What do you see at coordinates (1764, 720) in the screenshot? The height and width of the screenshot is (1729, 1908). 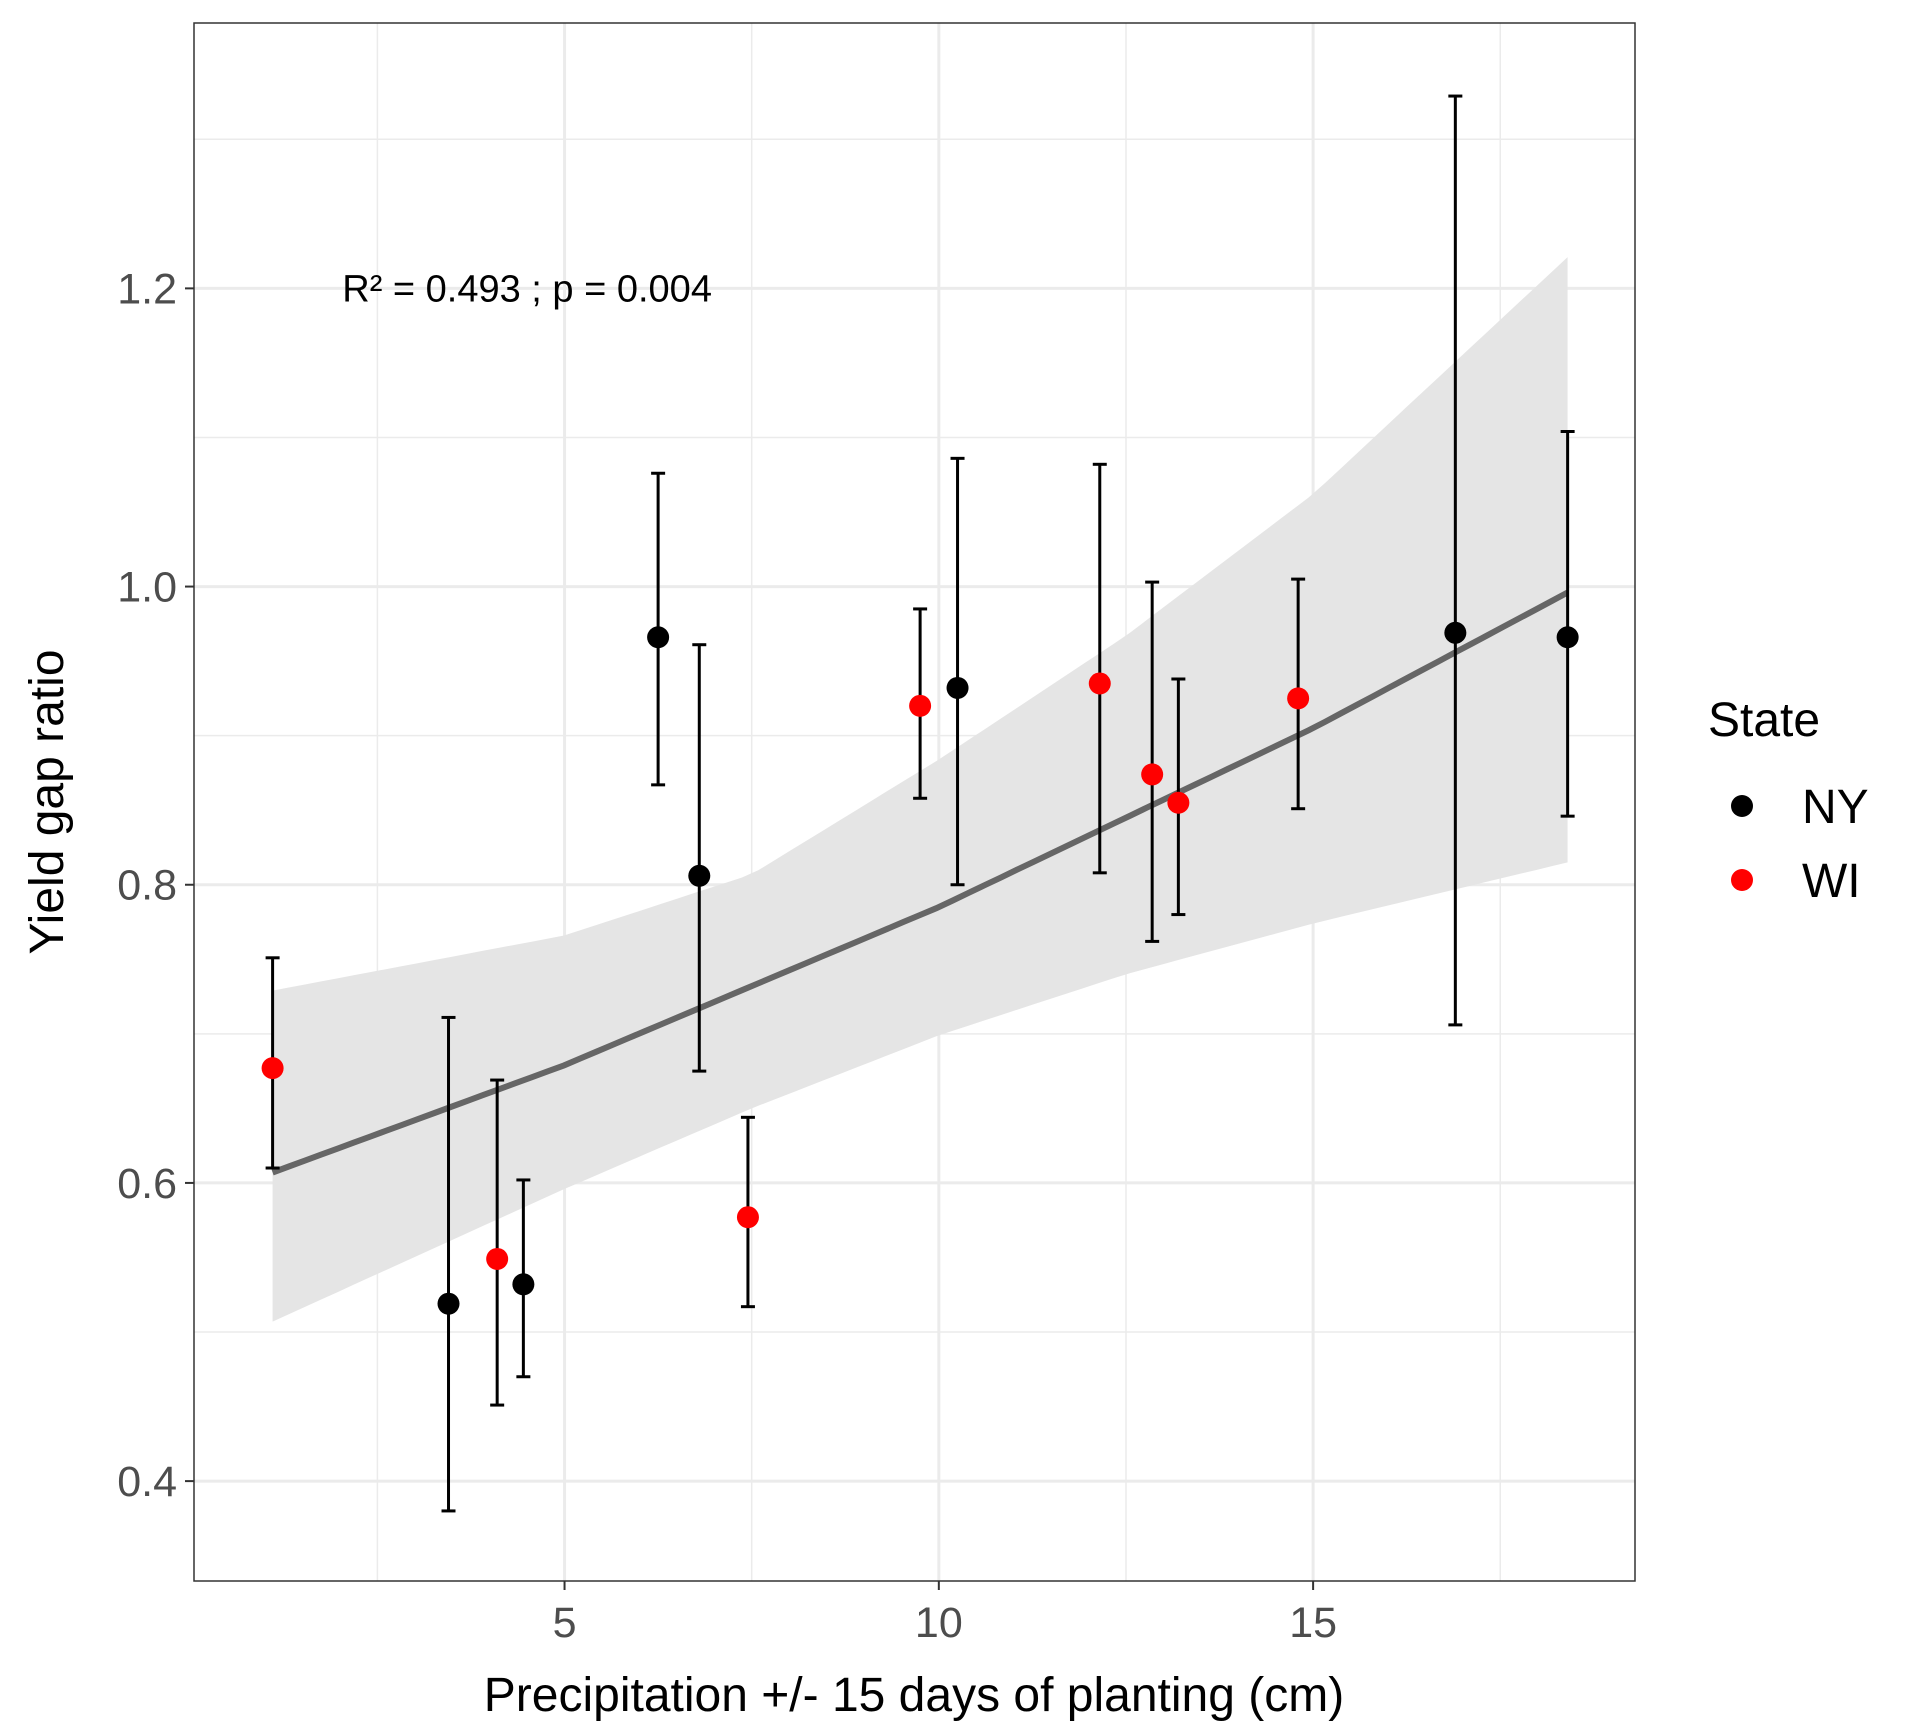 I see `legend-title: State` at bounding box center [1764, 720].